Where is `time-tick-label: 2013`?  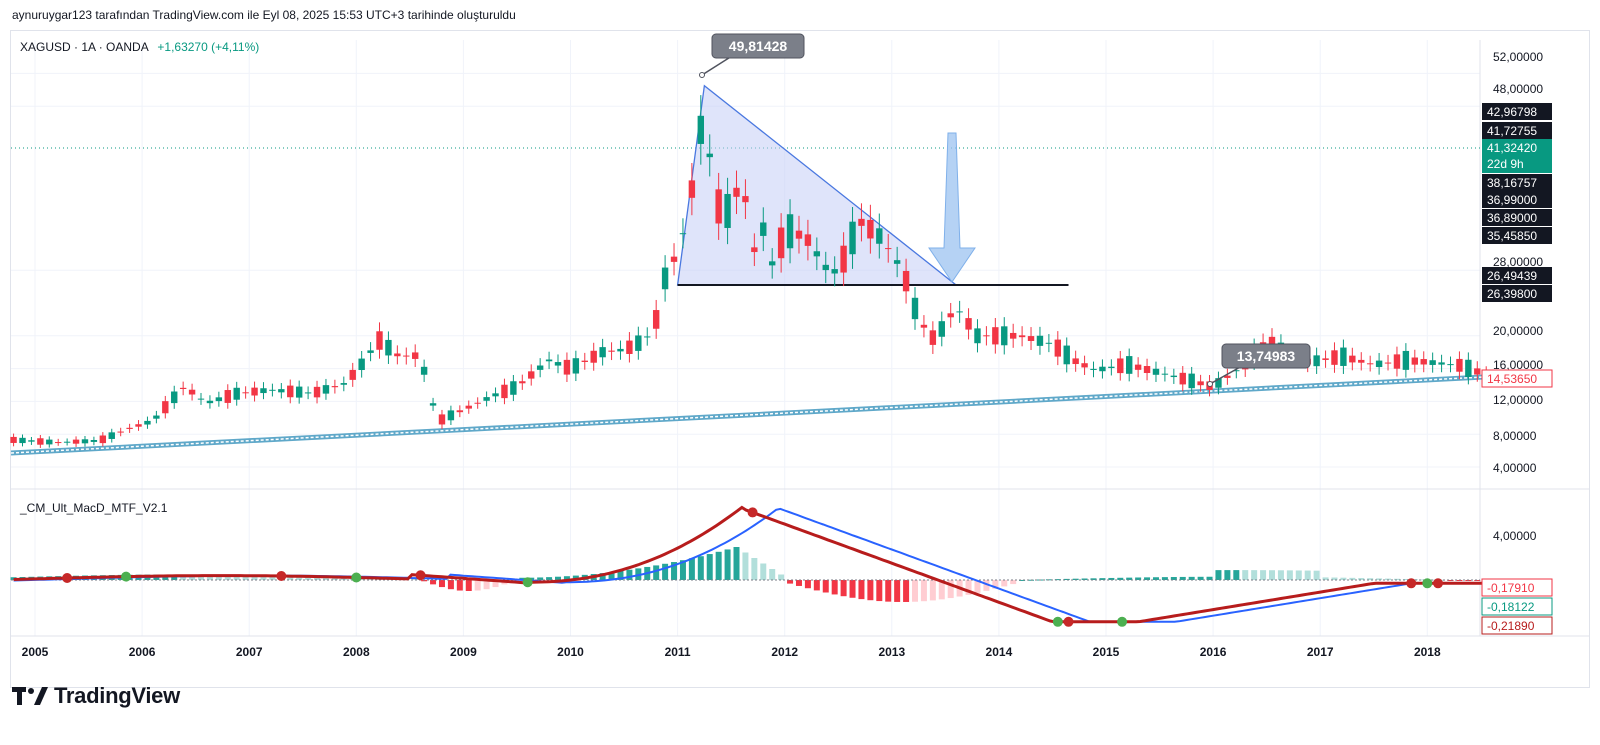 time-tick-label: 2013 is located at coordinates (891, 652).